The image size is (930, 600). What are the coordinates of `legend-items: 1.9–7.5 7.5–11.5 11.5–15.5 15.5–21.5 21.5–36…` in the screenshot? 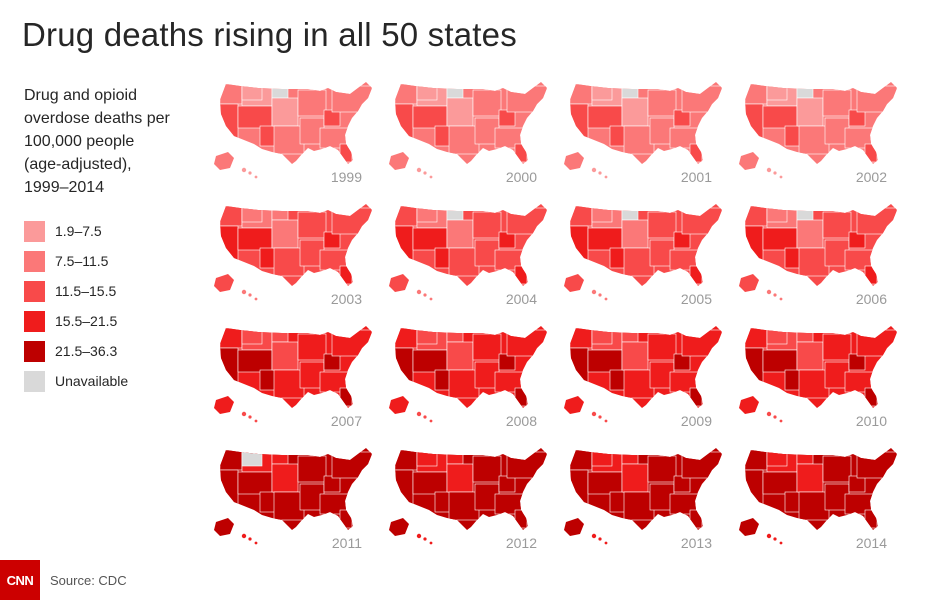 It's located at (114, 306).